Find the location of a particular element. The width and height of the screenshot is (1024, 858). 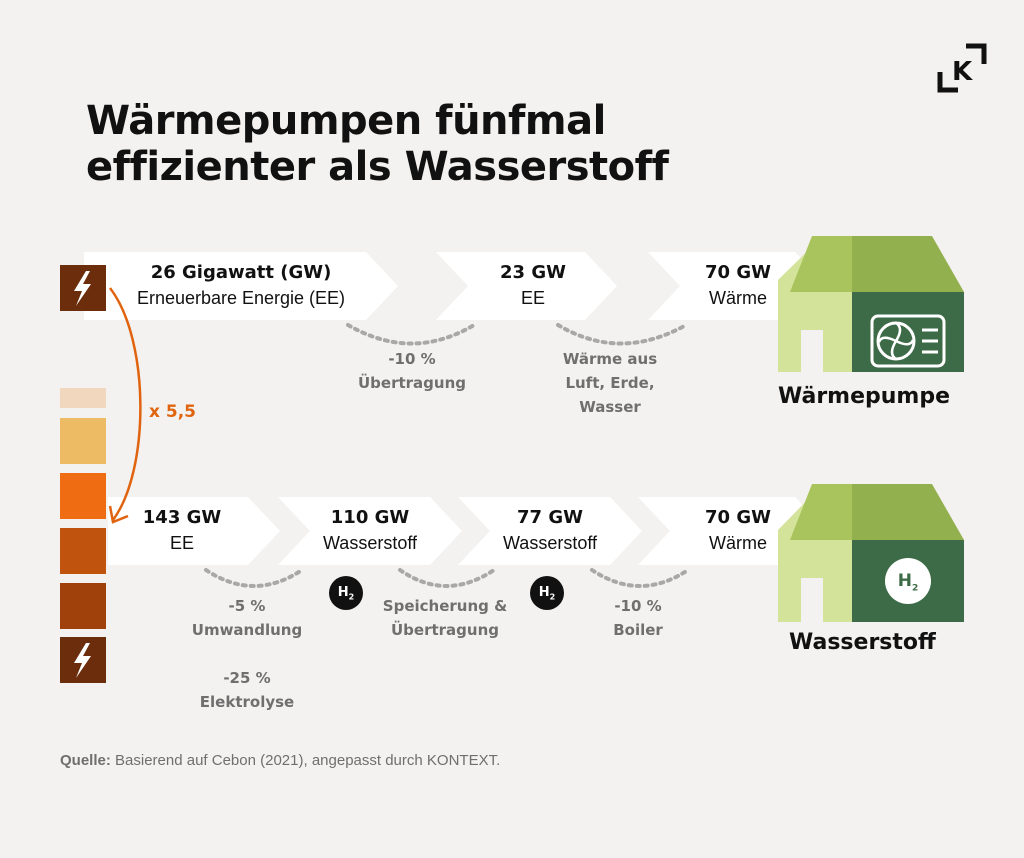

hydrogen-step-4: 70 GW Wärme is located at coordinates (738, 532).